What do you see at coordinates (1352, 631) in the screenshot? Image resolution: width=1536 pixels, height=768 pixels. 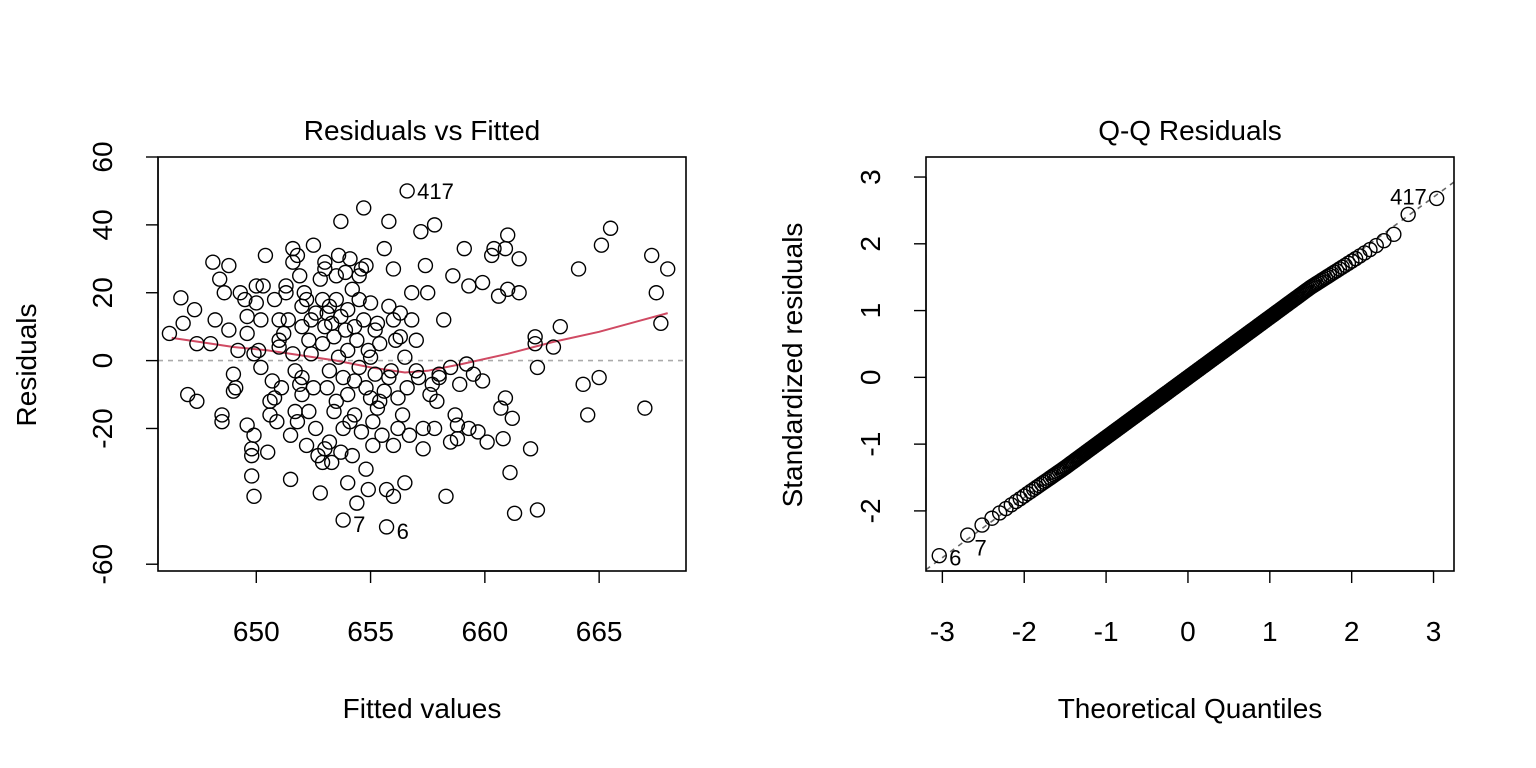 I see `x-tick-label: 2` at bounding box center [1352, 631].